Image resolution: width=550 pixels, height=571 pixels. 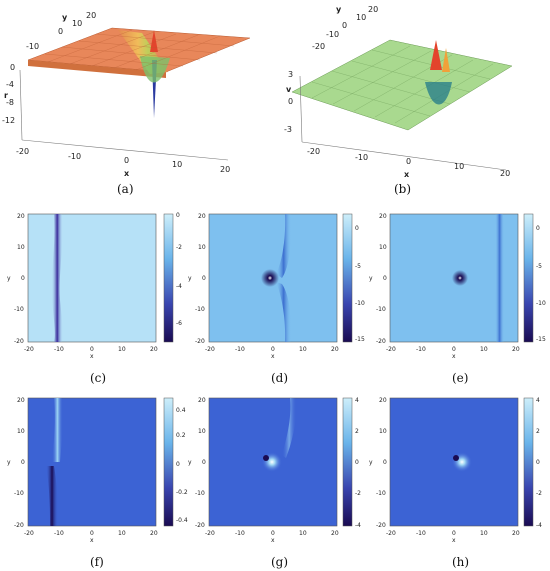 What do you see at coordinates (6, 95) in the screenshot?
I see `var-label-a: r` at bounding box center [6, 95].